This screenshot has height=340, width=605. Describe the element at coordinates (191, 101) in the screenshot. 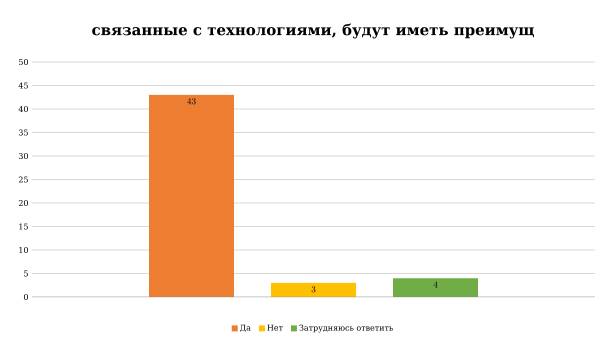

I see `data-label: 43` at that location.